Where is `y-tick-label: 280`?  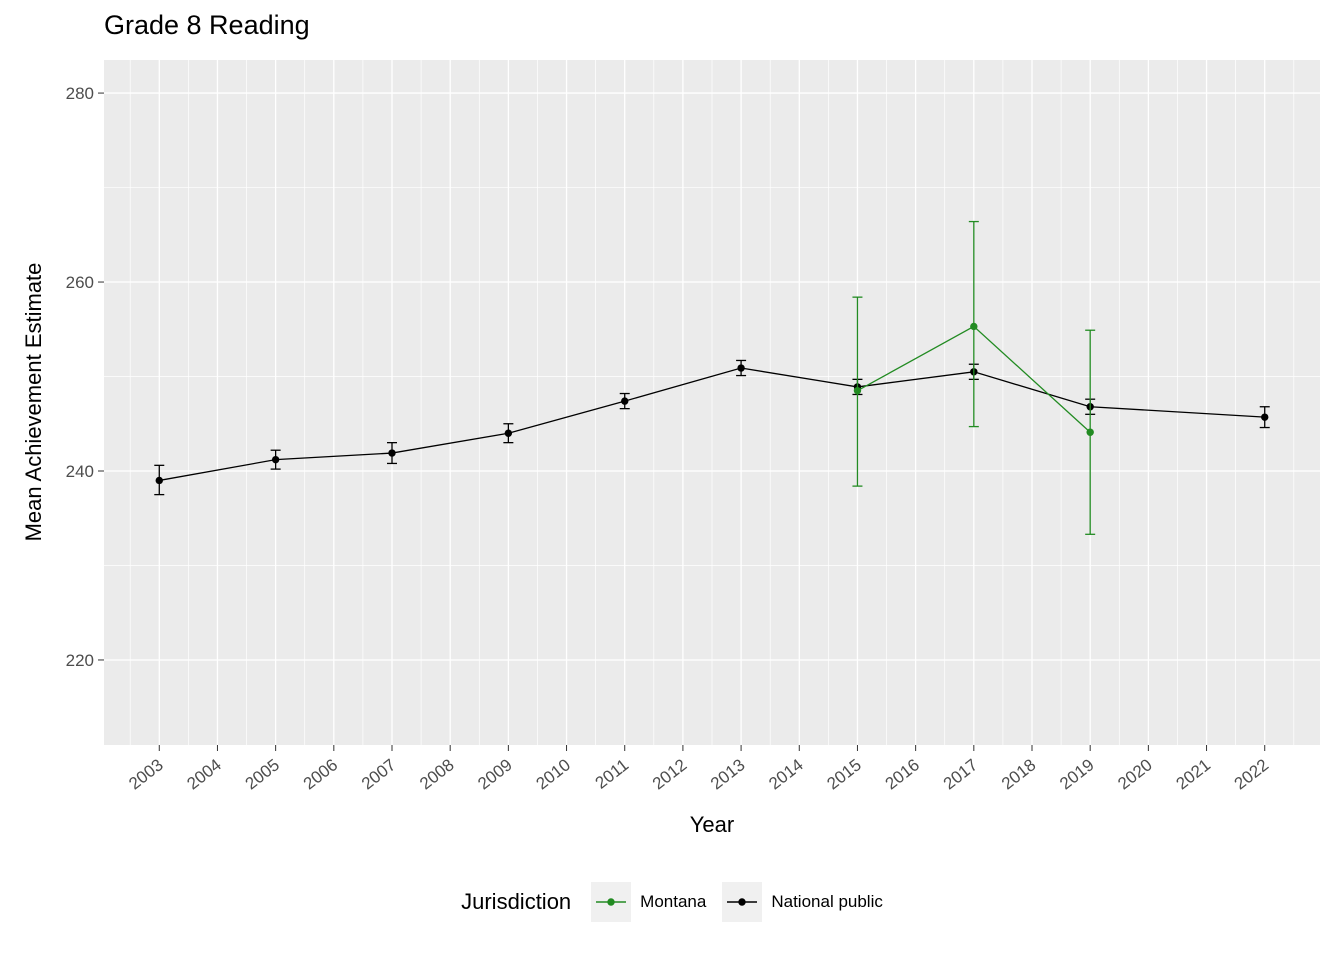
y-tick-label: 280 is located at coordinates (80, 93).